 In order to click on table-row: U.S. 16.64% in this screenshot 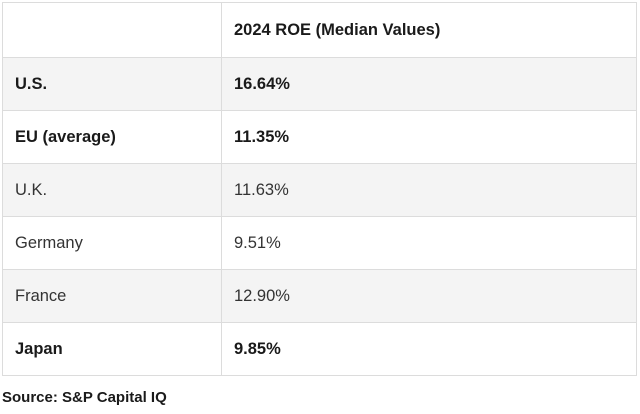, I will do `click(319, 83)`.